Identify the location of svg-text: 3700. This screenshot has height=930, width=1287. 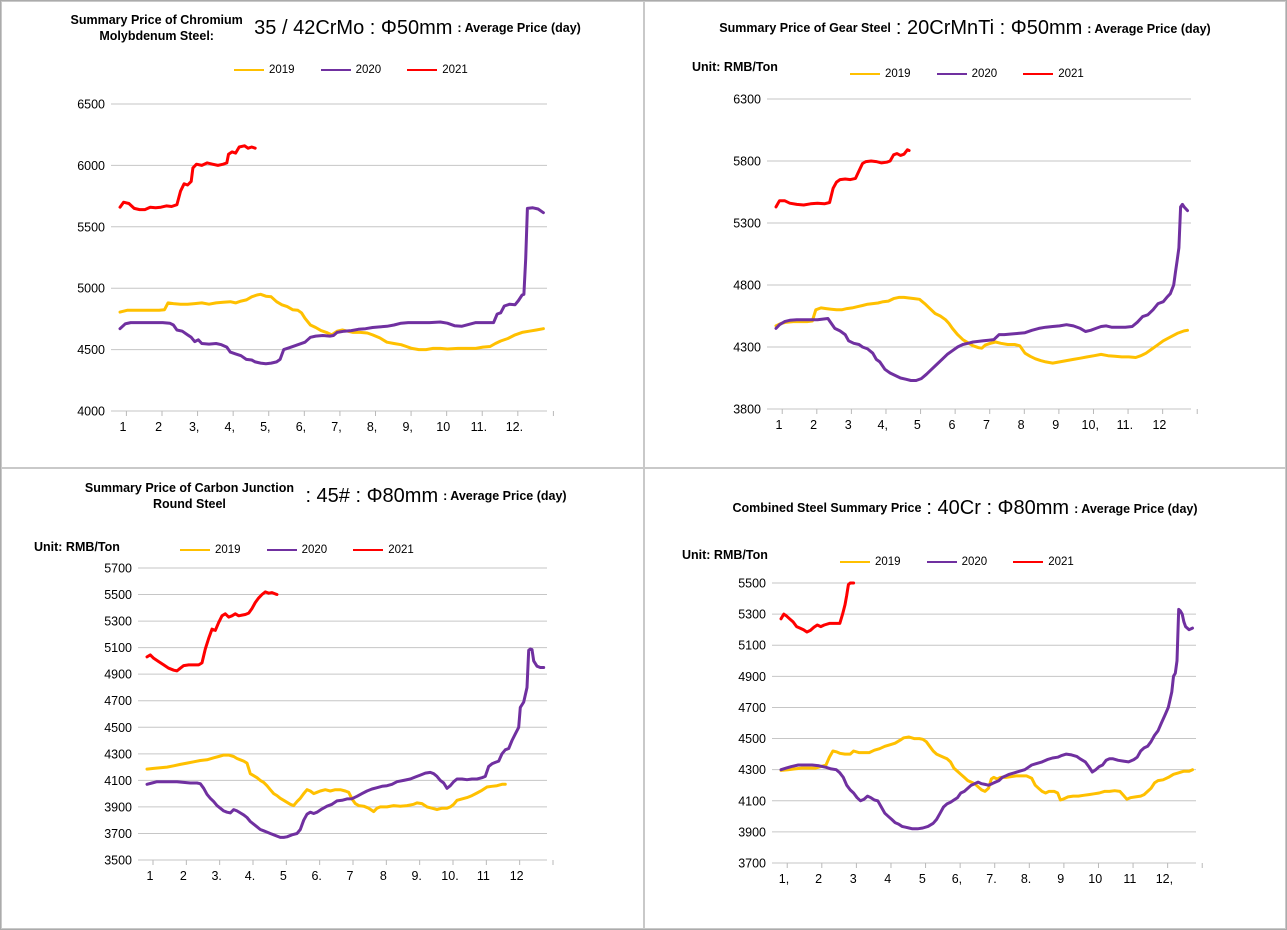
(752, 864).